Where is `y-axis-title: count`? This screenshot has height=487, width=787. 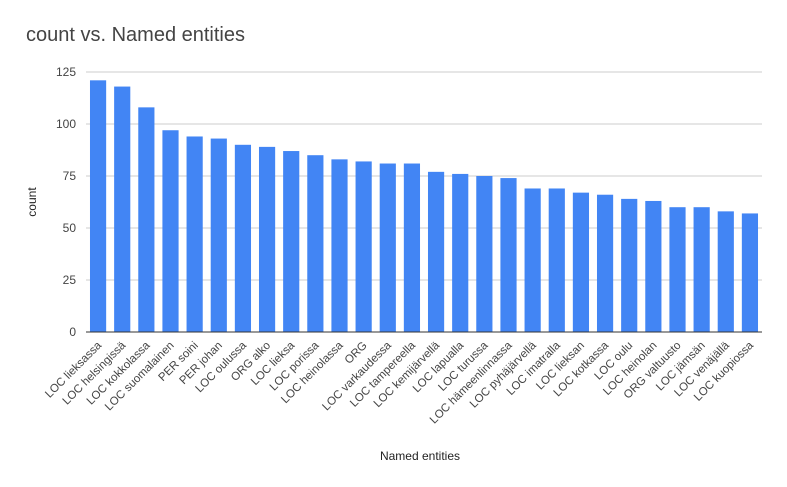
y-axis-title: count is located at coordinates (32, 202).